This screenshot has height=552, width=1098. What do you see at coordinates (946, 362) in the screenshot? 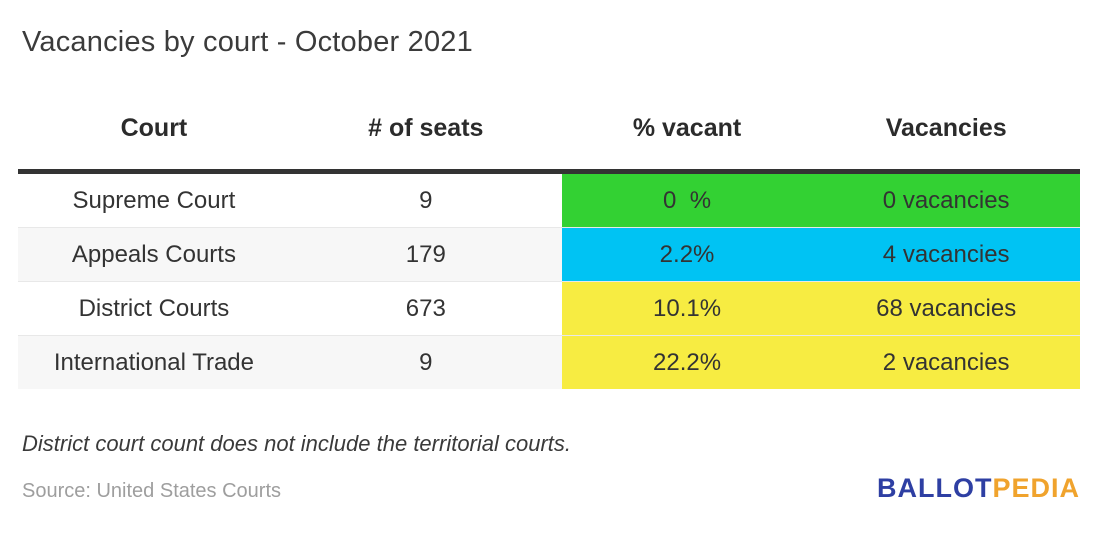
I see `vacancies-cell: 2 vacancies` at bounding box center [946, 362].